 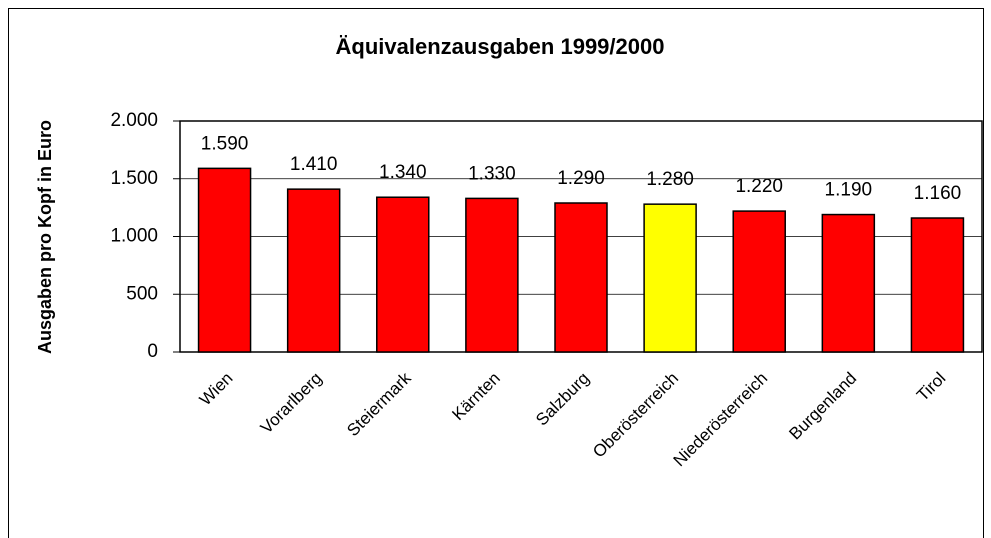 I want to click on y-tick-label: 2.000, so click(x=134, y=120).